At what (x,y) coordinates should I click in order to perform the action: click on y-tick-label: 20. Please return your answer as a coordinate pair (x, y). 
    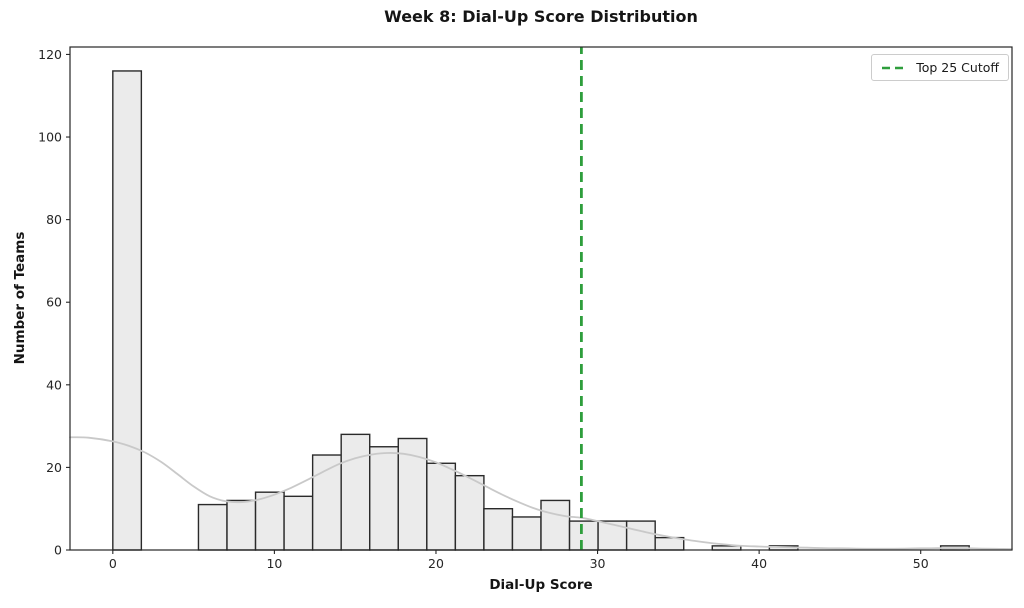
    Looking at the image, I should click on (54, 467).